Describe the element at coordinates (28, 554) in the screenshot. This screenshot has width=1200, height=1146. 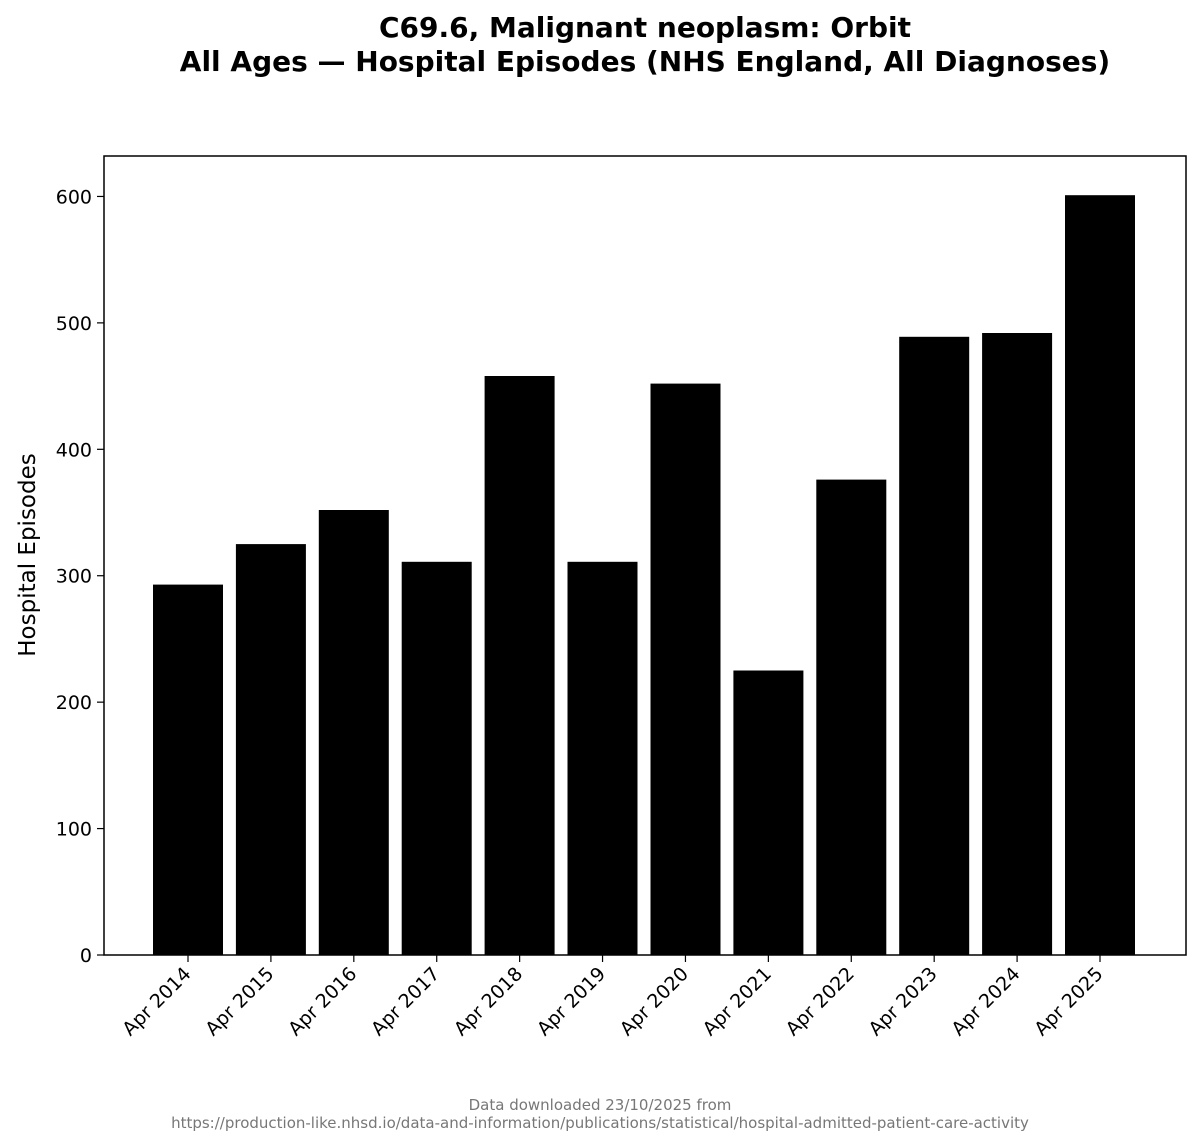
I see `y-axis-label: Hospital Episodes` at that location.